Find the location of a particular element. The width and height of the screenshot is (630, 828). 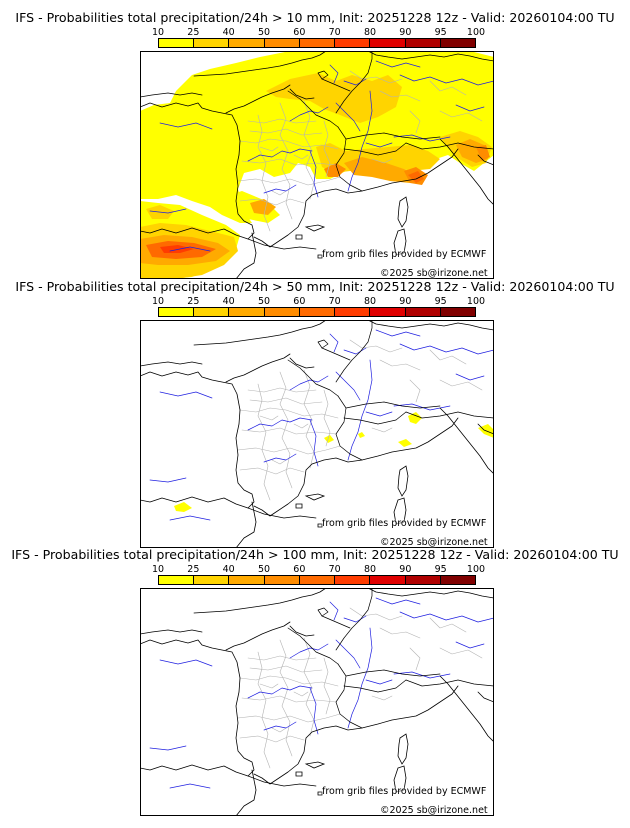

source-credit: from grib files provided by ECMWF is located at coordinates (404, 523).